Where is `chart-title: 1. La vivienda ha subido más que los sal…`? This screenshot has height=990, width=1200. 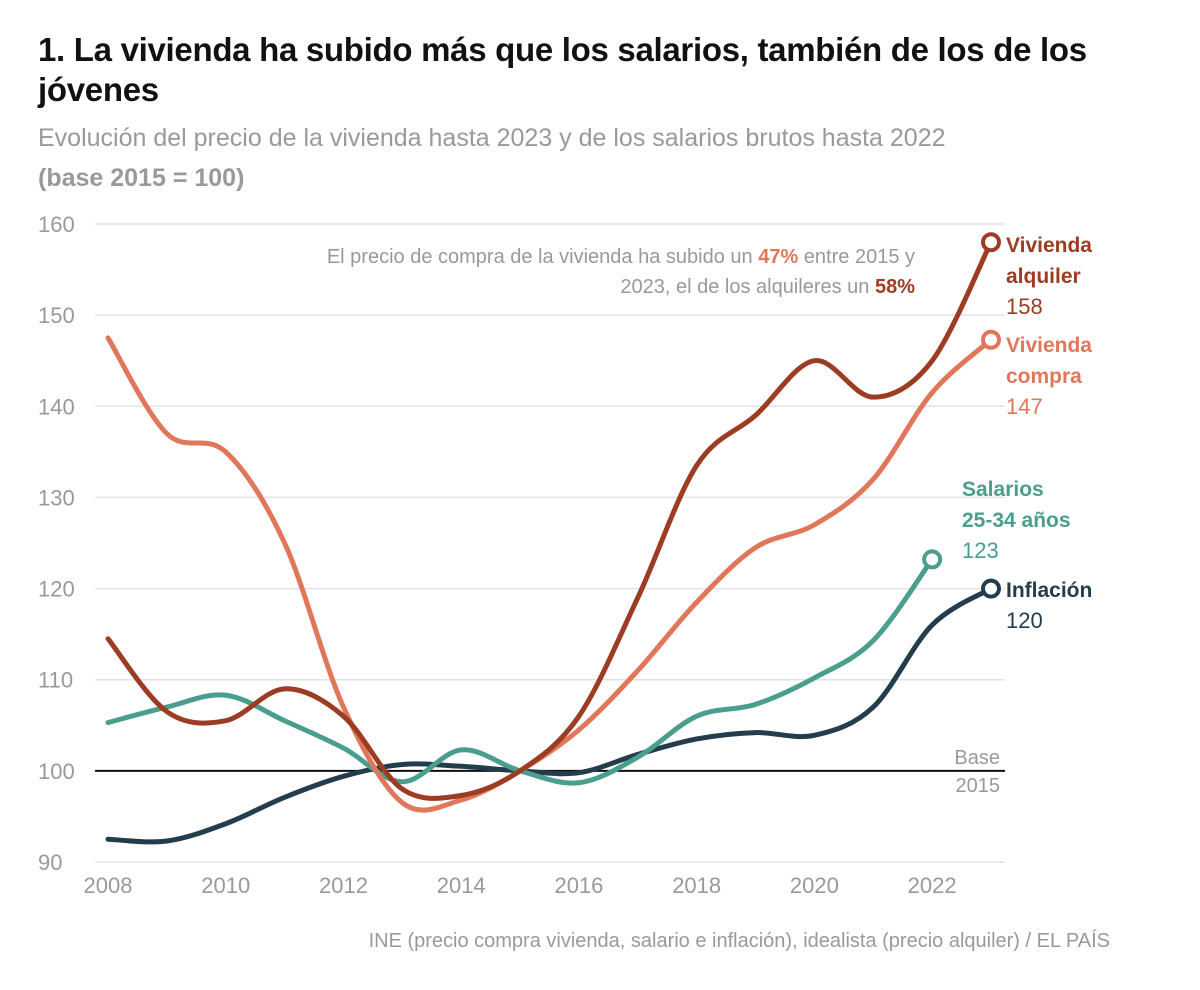
chart-title: 1. La vivienda ha subido más que los sal… is located at coordinates (562, 69).